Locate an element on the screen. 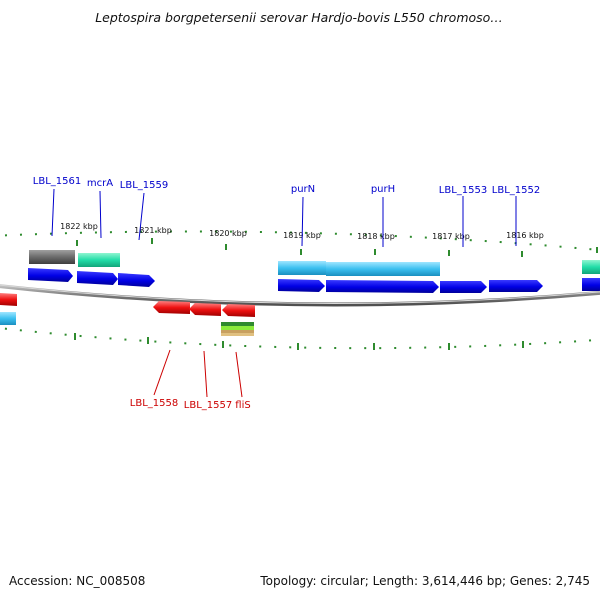 This screenshot has height=600, width=600. accession-text: Accession: NC_008508 is located at coordinates (77, 581).